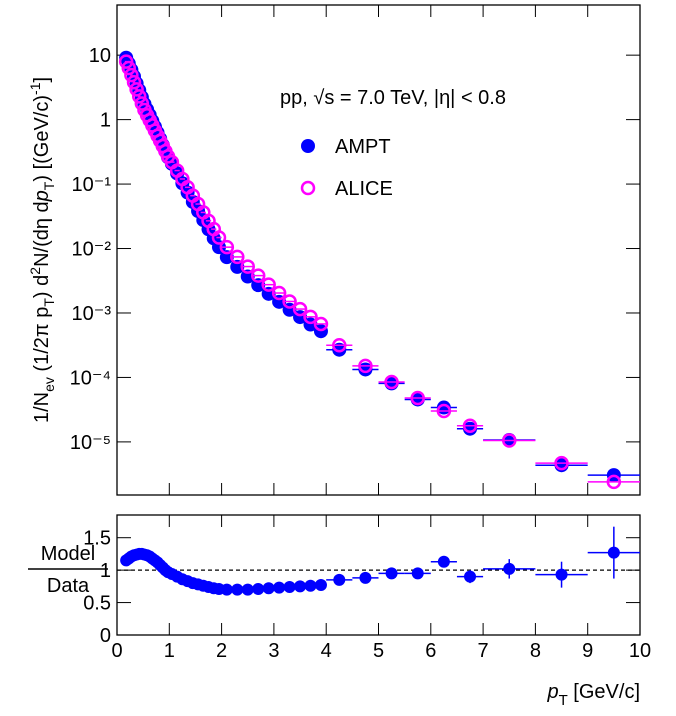 The width and height of the screenshot is (676, 716). Describe the element at coordinates (393, 98) in the screenshot. I see `annotation: pp, √s = 7.0 TeV, |η| < 0.8` at that location.